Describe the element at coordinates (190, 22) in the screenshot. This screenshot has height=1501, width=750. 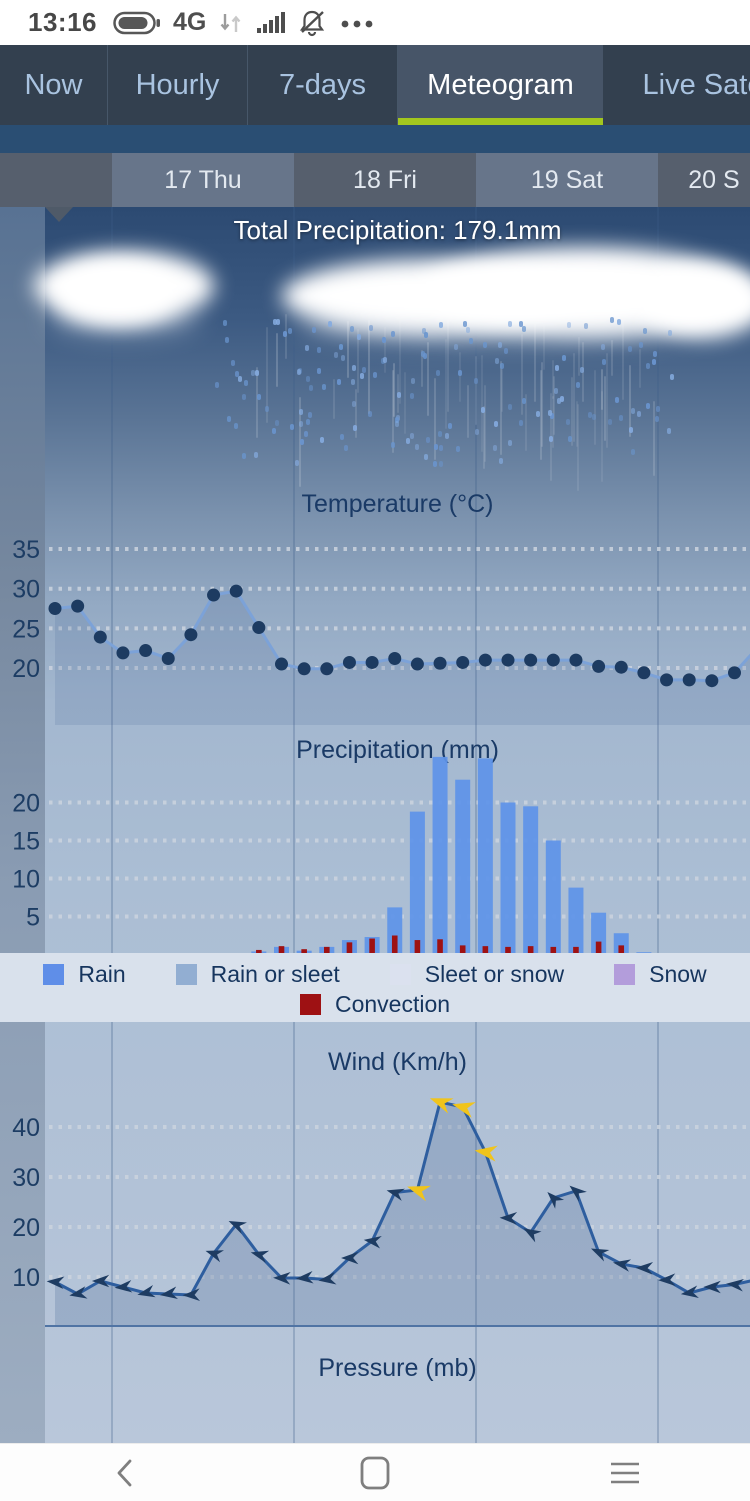
I see `network-type-label: 4G` at that location.